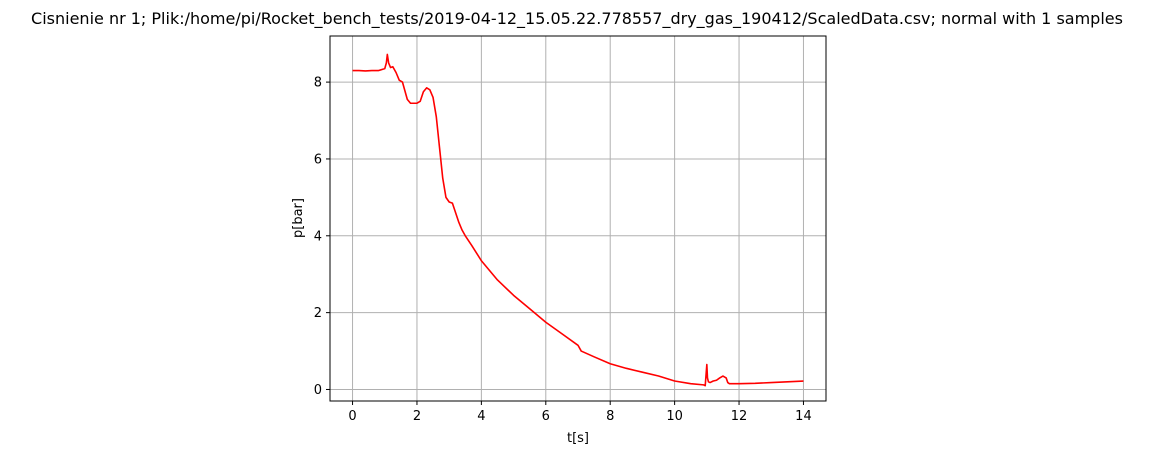 The height and width of the screenshot is (459, 1156). Describe the element at coordinates (318, 236) in the screenshot. I see `y-tick-label: 4` at that location.